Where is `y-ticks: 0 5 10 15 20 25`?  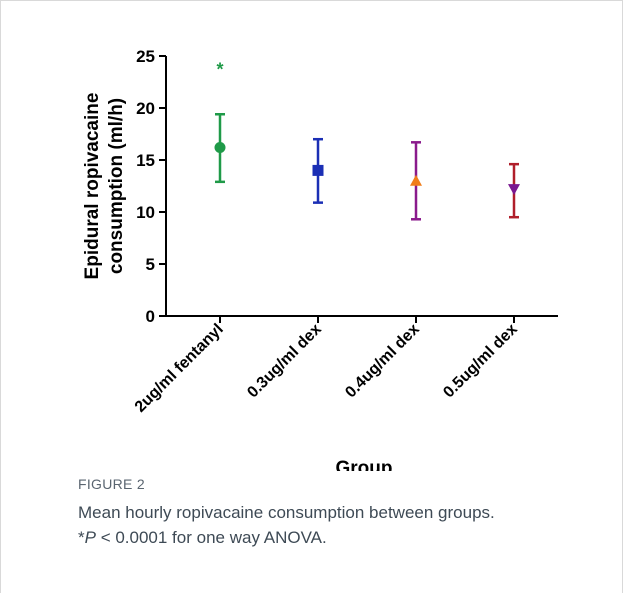
y-ticks: 0 5 10 15 20 25 is located at coordinates (151, 186).